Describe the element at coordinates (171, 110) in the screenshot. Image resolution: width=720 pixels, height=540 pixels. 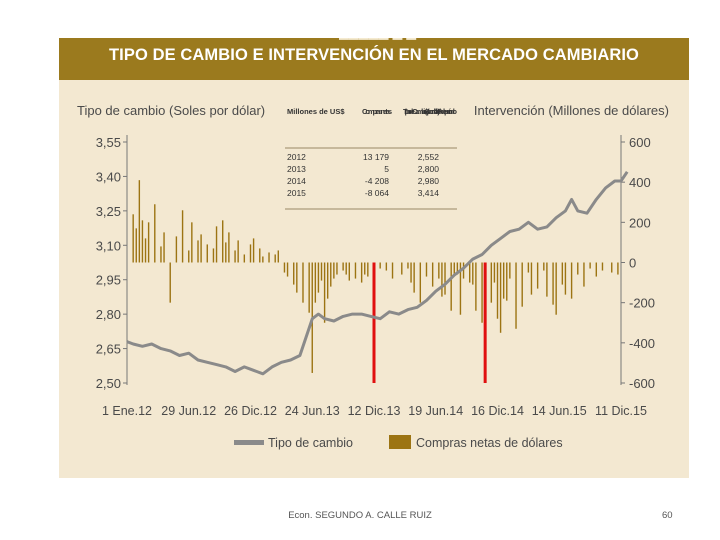
I see `left-axis-label: Tipo de cambio (Soles por dólar)` at that location.